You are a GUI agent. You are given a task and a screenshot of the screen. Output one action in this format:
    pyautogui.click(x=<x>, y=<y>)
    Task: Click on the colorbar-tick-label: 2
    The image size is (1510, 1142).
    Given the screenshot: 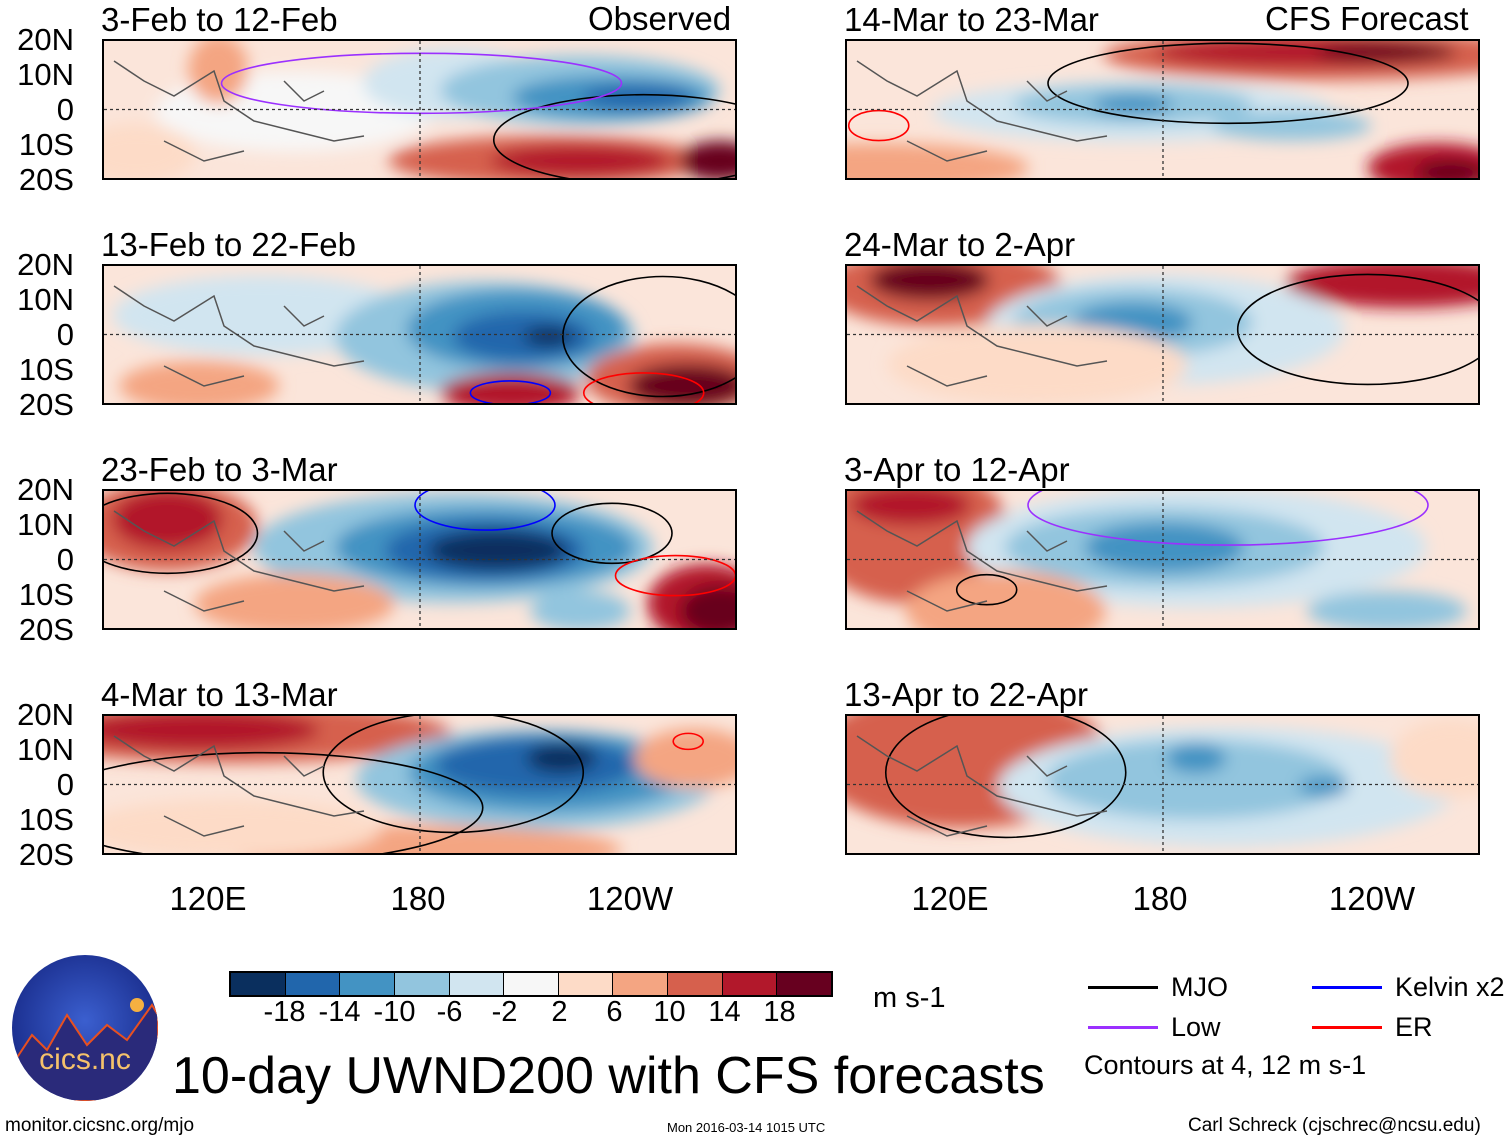 What is the action you would take?
    pyautogui.click(x=559, y=1012)
    